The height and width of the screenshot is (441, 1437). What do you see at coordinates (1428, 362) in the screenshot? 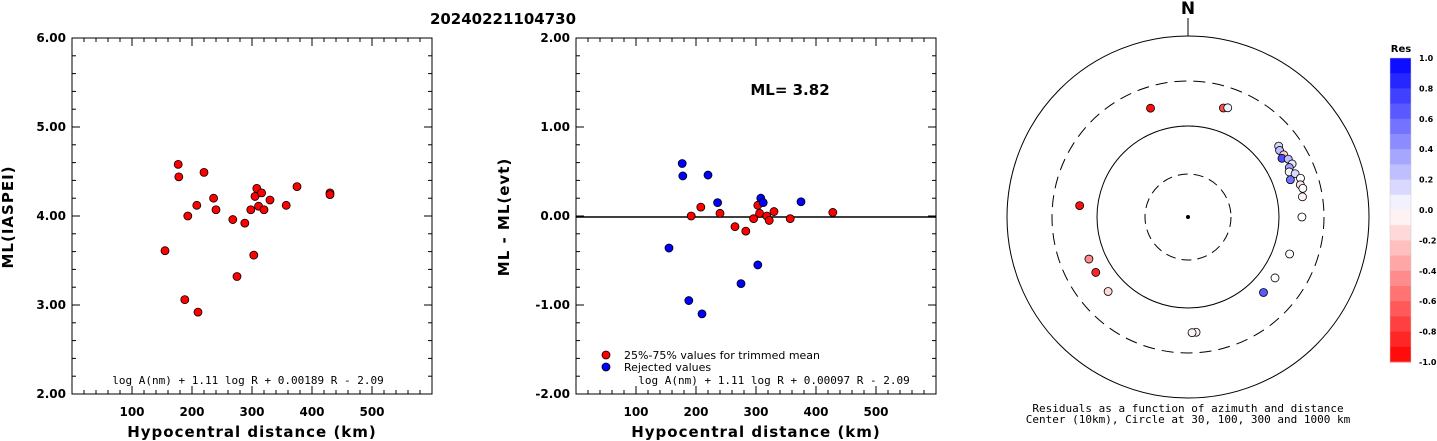
I see `colorbar-tick-label: -1.0` at bounding box center [1428, 362].